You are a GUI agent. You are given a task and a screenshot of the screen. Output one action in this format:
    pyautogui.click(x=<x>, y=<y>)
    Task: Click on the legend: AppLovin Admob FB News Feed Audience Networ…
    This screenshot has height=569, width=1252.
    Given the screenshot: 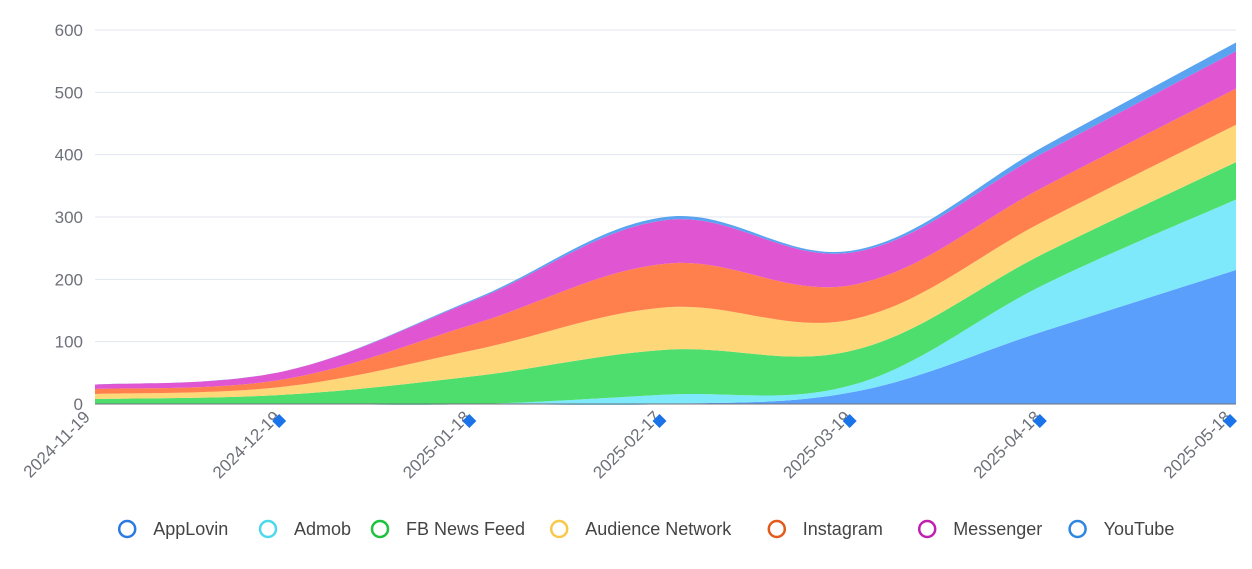 What is the action you would take?
    pyautogui.click(x=646, y=529)
    